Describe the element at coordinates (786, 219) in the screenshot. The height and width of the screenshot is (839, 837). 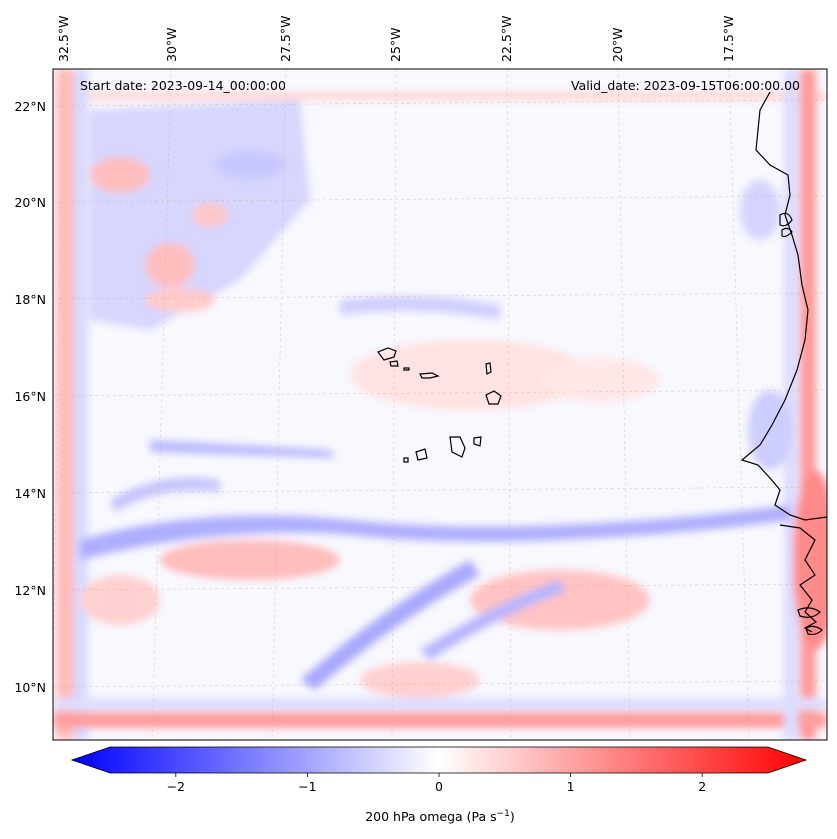
I see `coastline-inlet` at that location.